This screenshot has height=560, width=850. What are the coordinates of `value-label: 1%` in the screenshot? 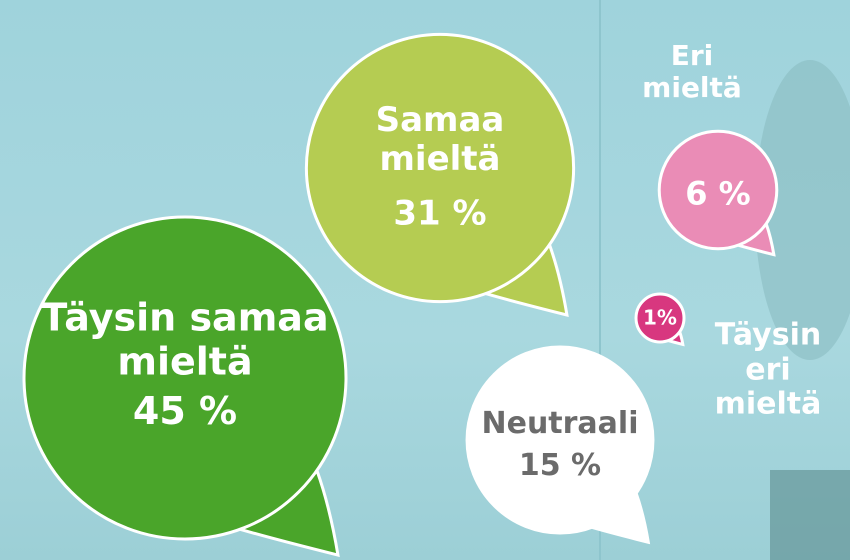 It's located at (660, 317).